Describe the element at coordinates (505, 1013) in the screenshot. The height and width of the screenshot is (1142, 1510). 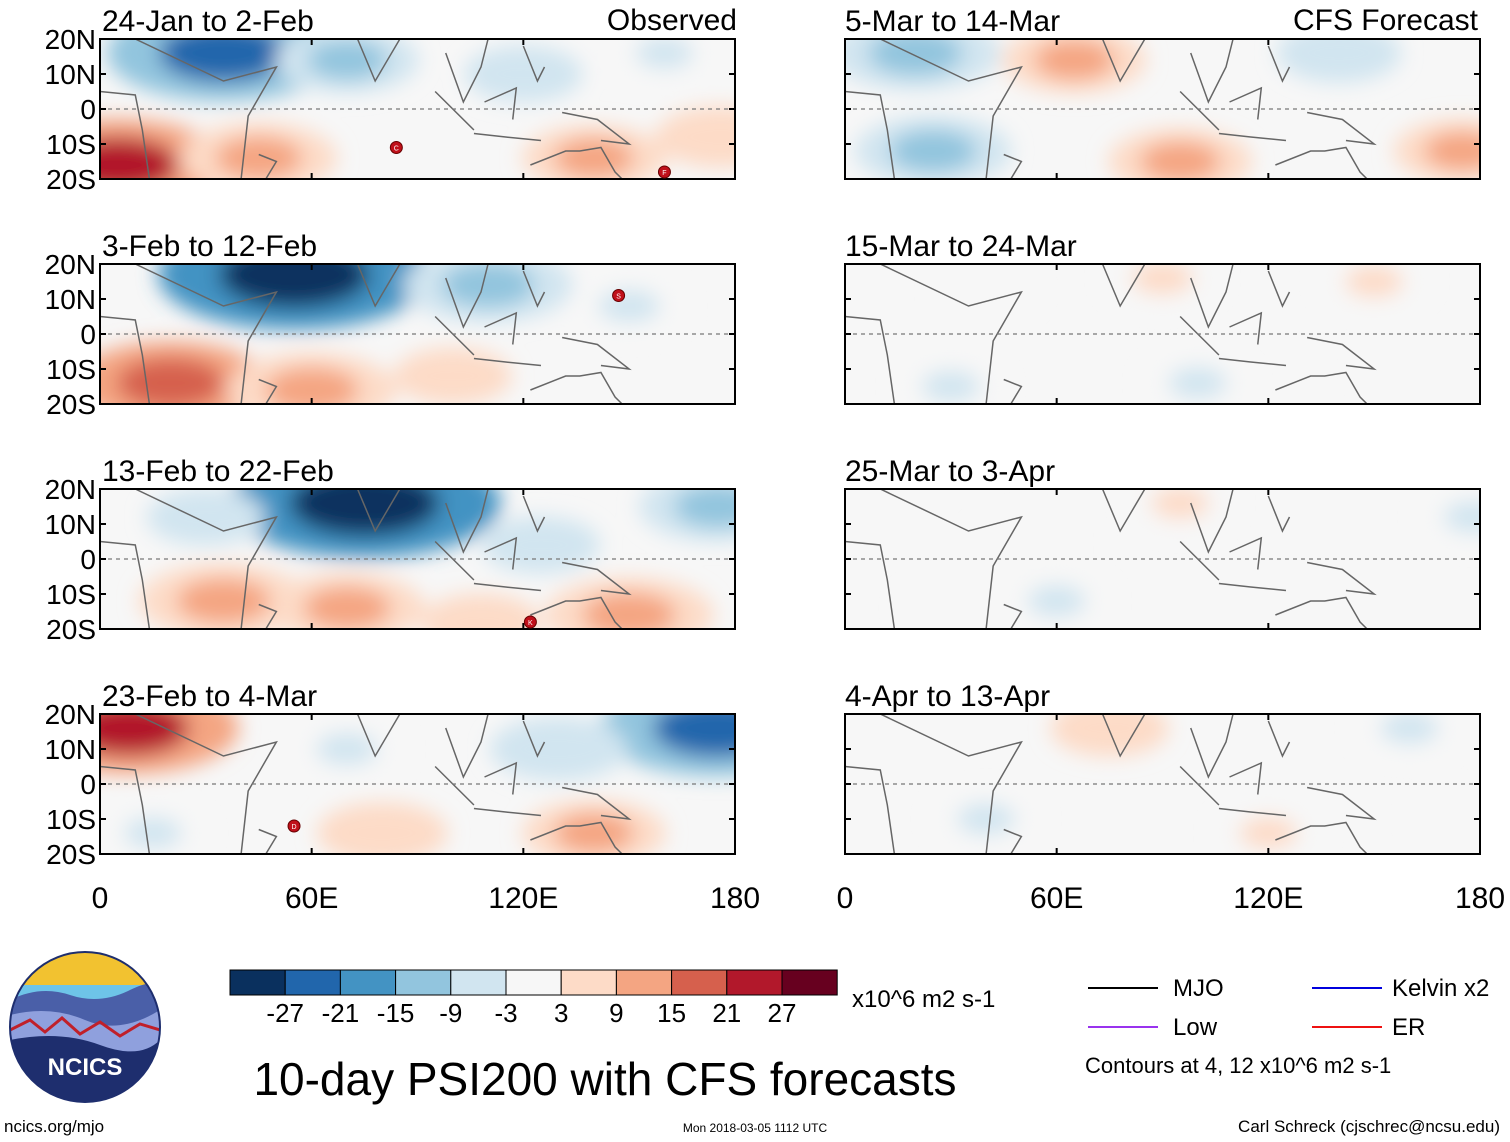
I see `colorbar-label: -3` at that location.